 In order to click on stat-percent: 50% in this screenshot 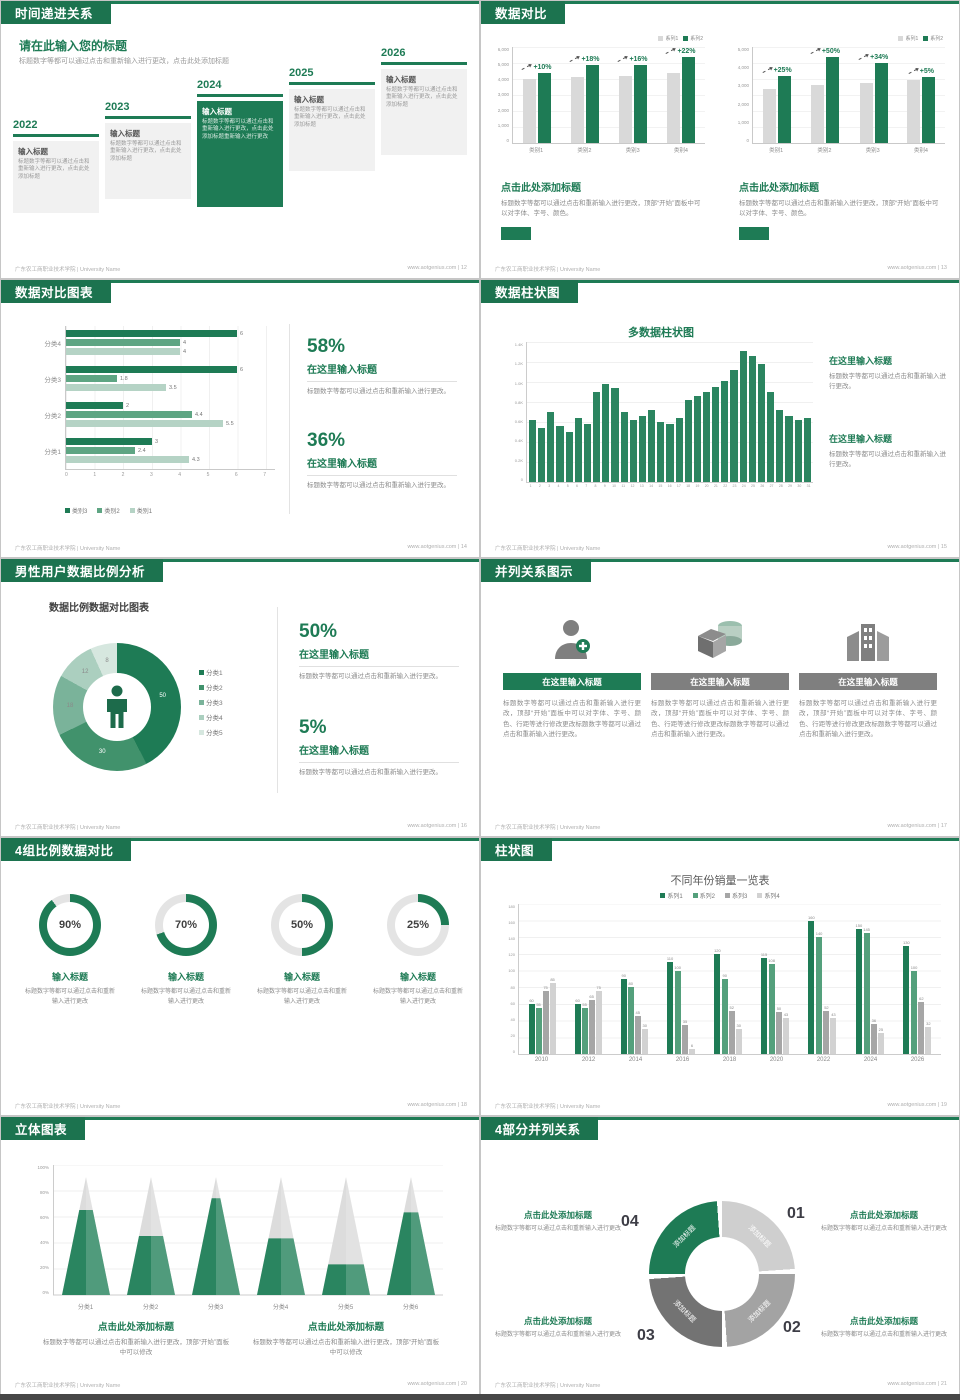, I will do `click(318, 631)`.